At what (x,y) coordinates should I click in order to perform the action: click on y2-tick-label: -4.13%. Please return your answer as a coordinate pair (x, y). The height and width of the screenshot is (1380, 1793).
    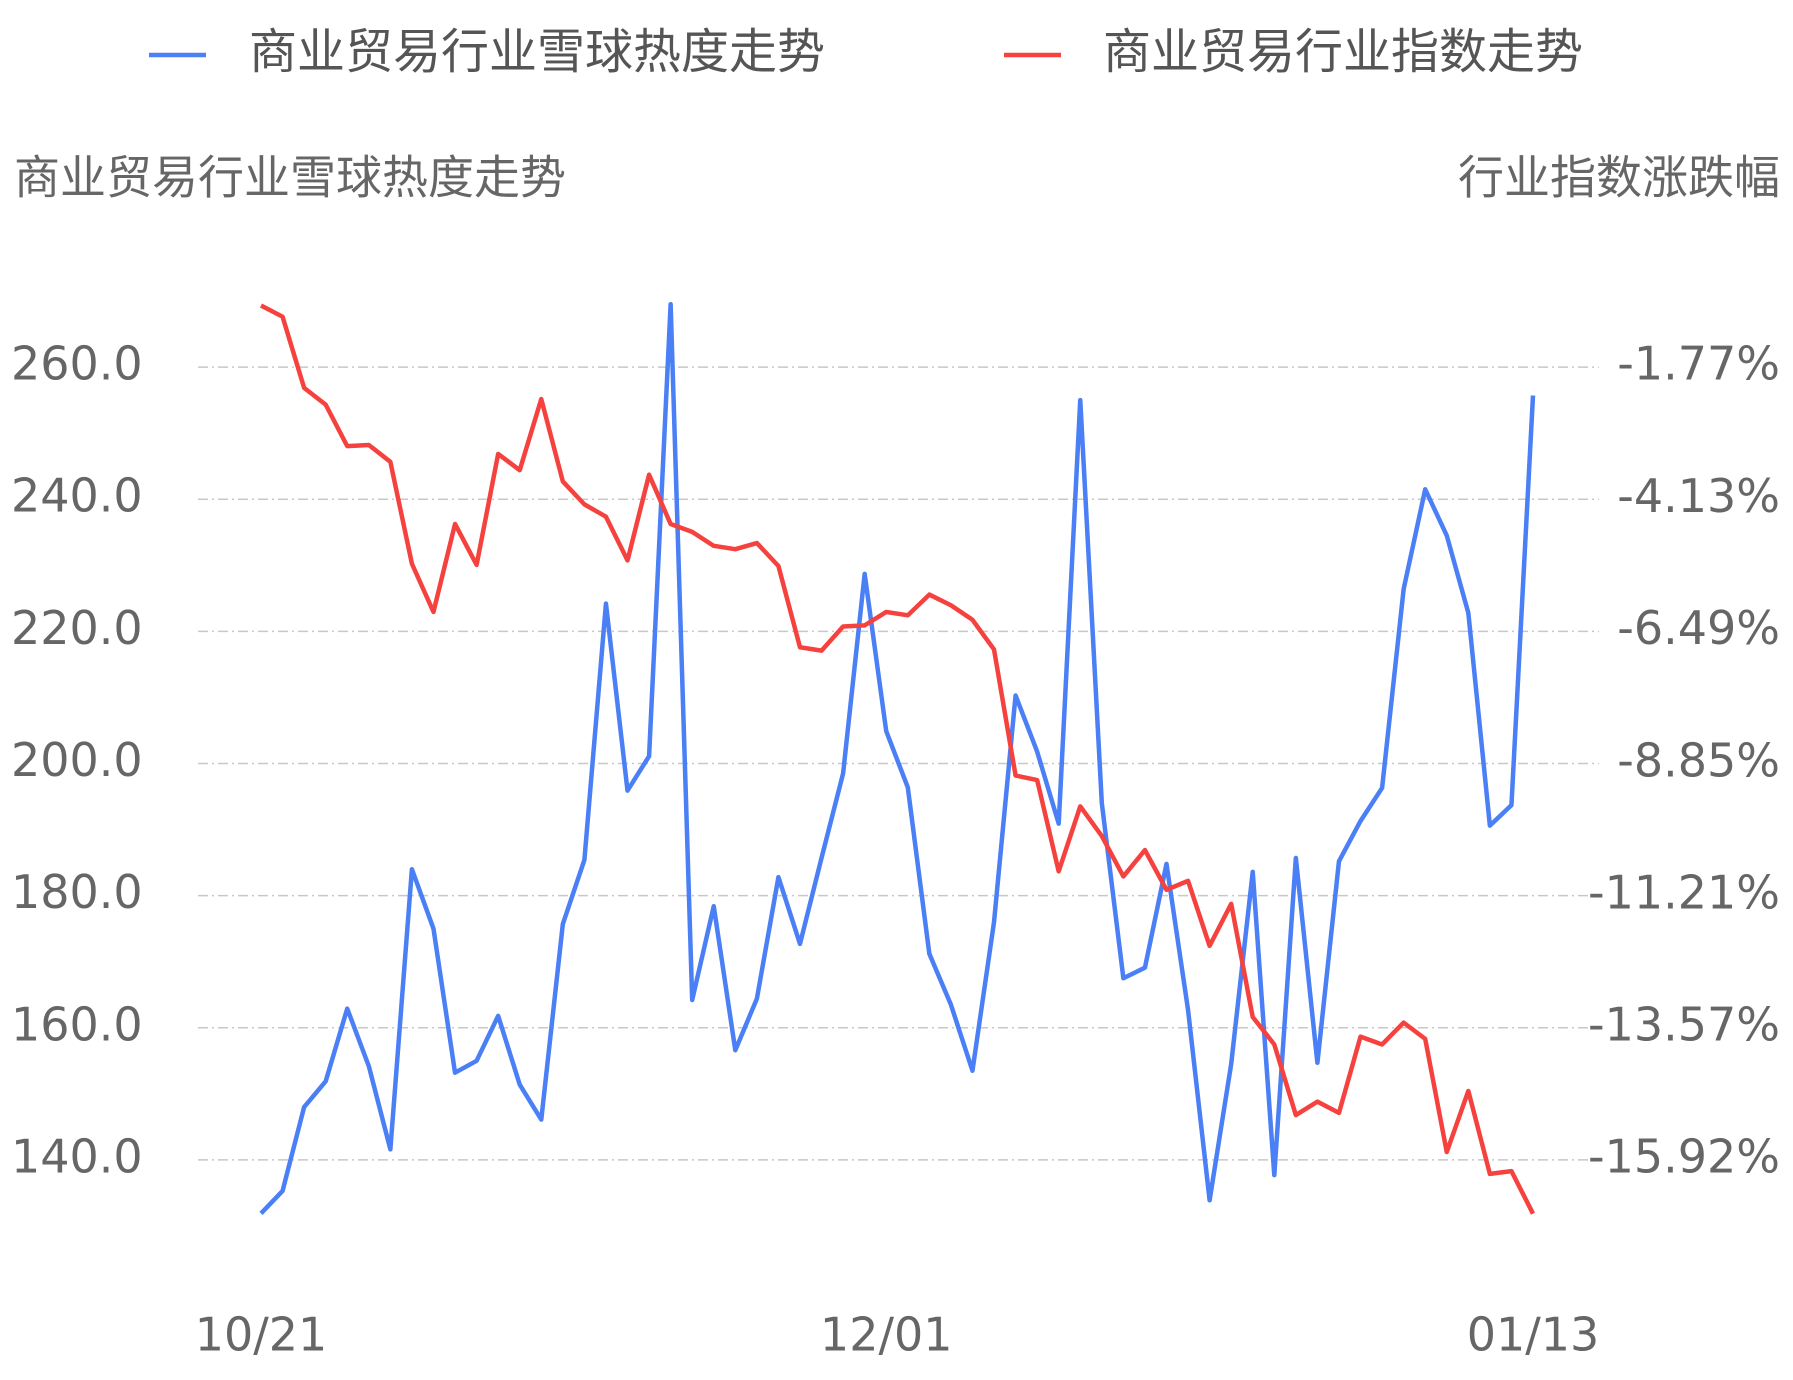
    Looking at the image, I should click on (1698, 496).